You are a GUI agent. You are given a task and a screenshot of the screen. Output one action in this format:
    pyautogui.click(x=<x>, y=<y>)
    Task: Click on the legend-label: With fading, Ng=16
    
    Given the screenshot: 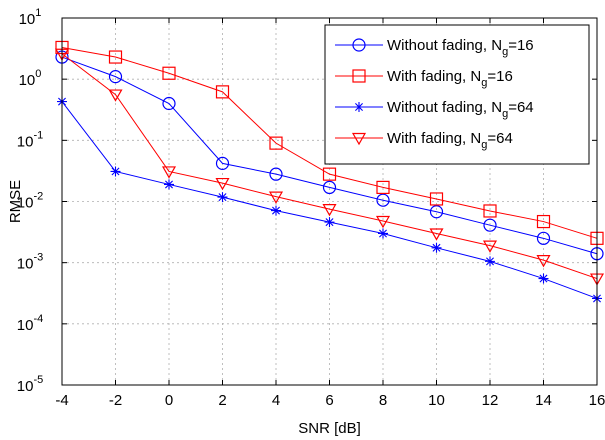 What is the action you would take?
    pyautogui.click(x=450, y=78)
    